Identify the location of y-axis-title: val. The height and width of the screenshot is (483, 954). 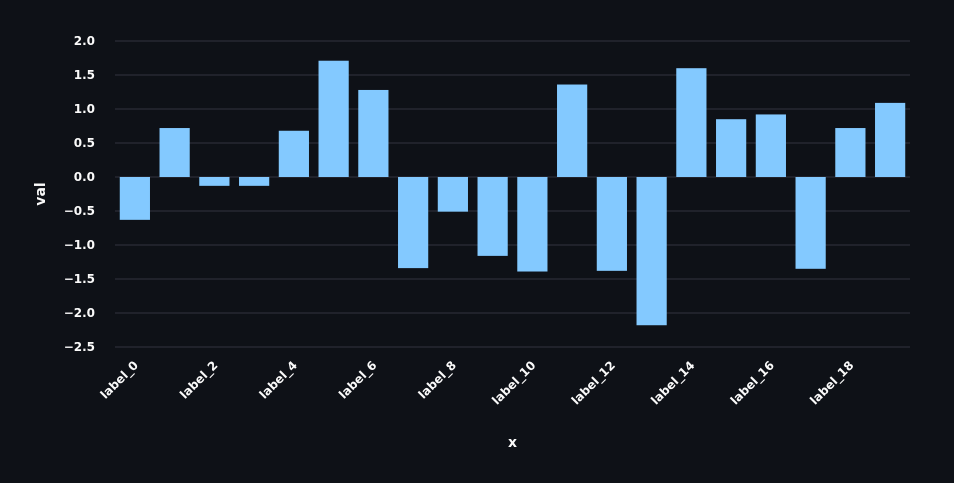
(41, 193).